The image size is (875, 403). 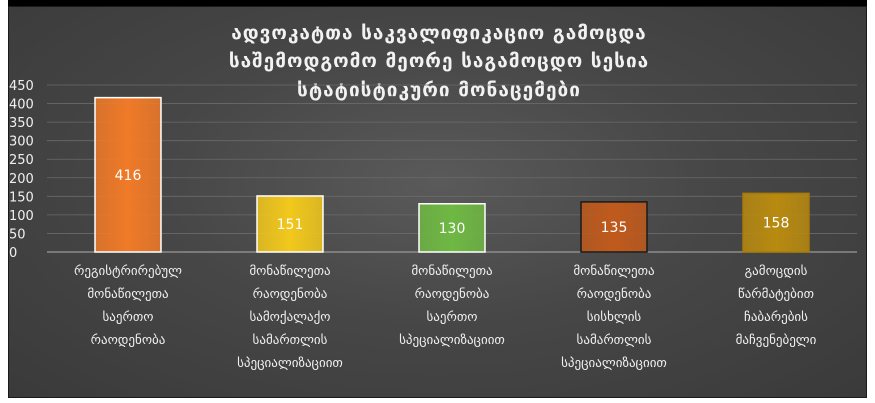 I want to click on y-tick-label: 400, so click(x=21, y=105).